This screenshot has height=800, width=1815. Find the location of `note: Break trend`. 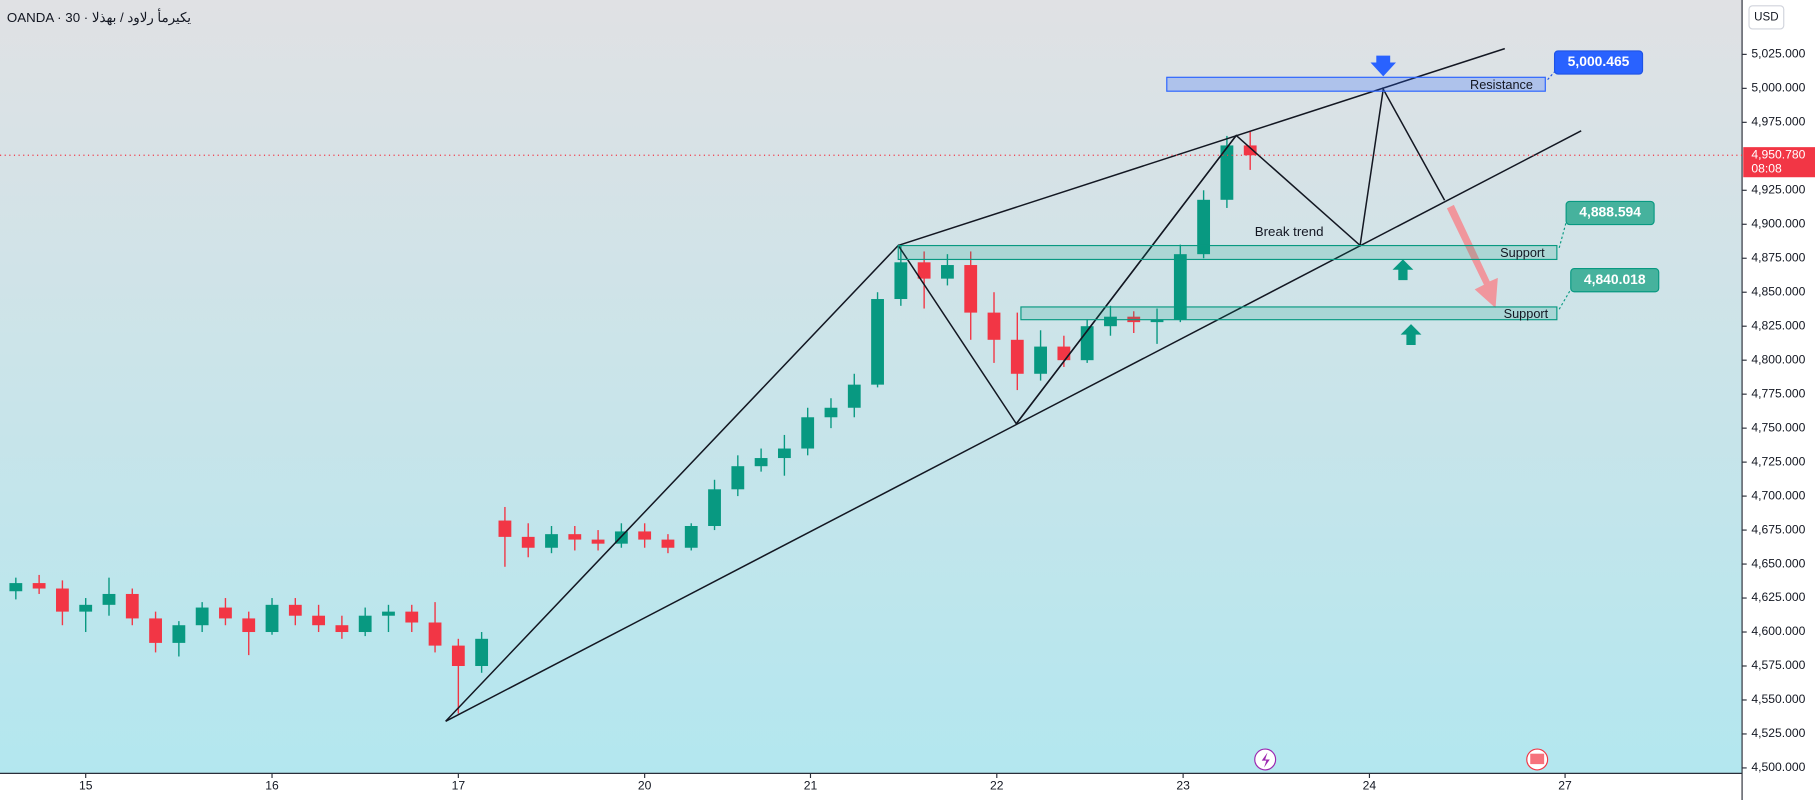

note: Break trend is located at coordinates (1289, 231).